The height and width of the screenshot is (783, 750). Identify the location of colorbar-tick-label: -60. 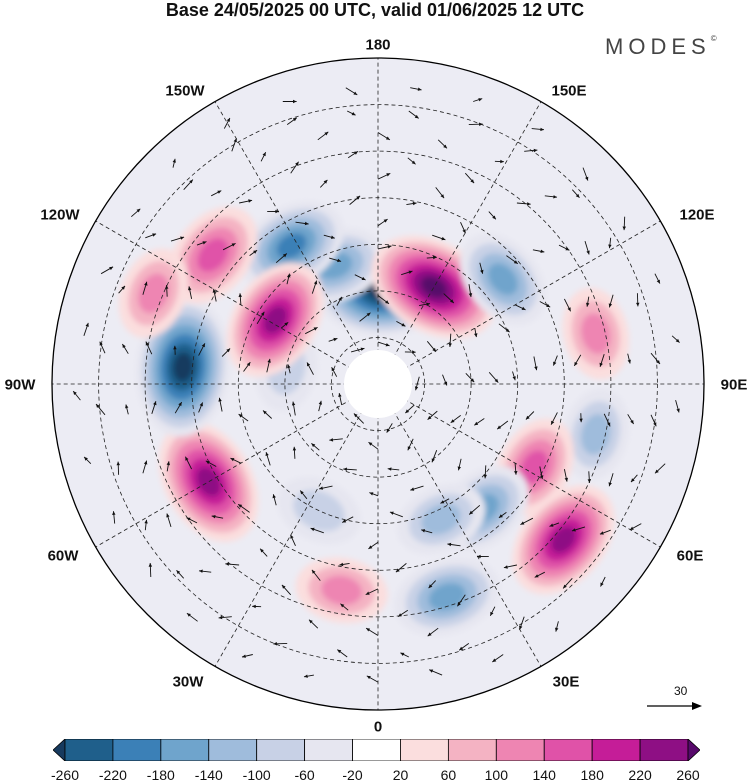
(304, 775).